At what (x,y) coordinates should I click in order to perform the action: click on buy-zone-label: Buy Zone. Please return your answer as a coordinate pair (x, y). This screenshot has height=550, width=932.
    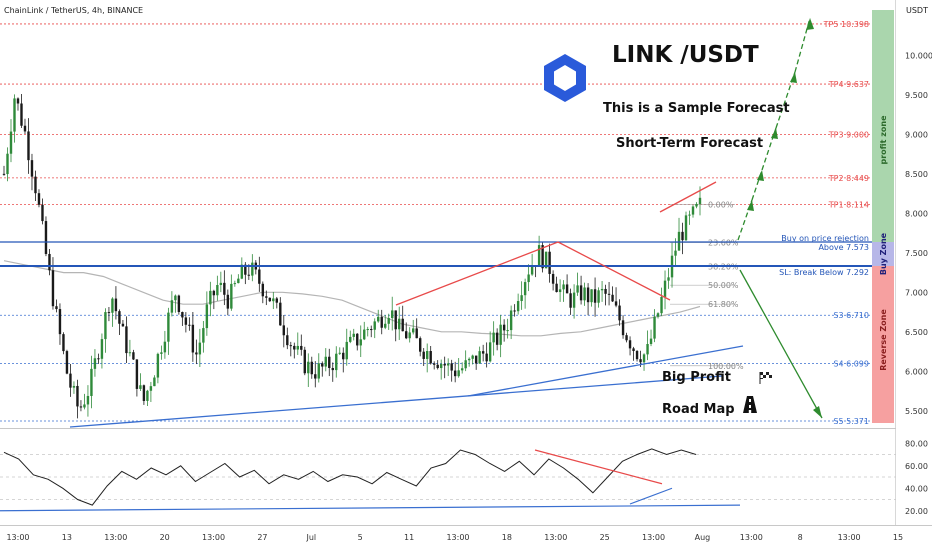
    Looking at the image, I should click on (883, 253).